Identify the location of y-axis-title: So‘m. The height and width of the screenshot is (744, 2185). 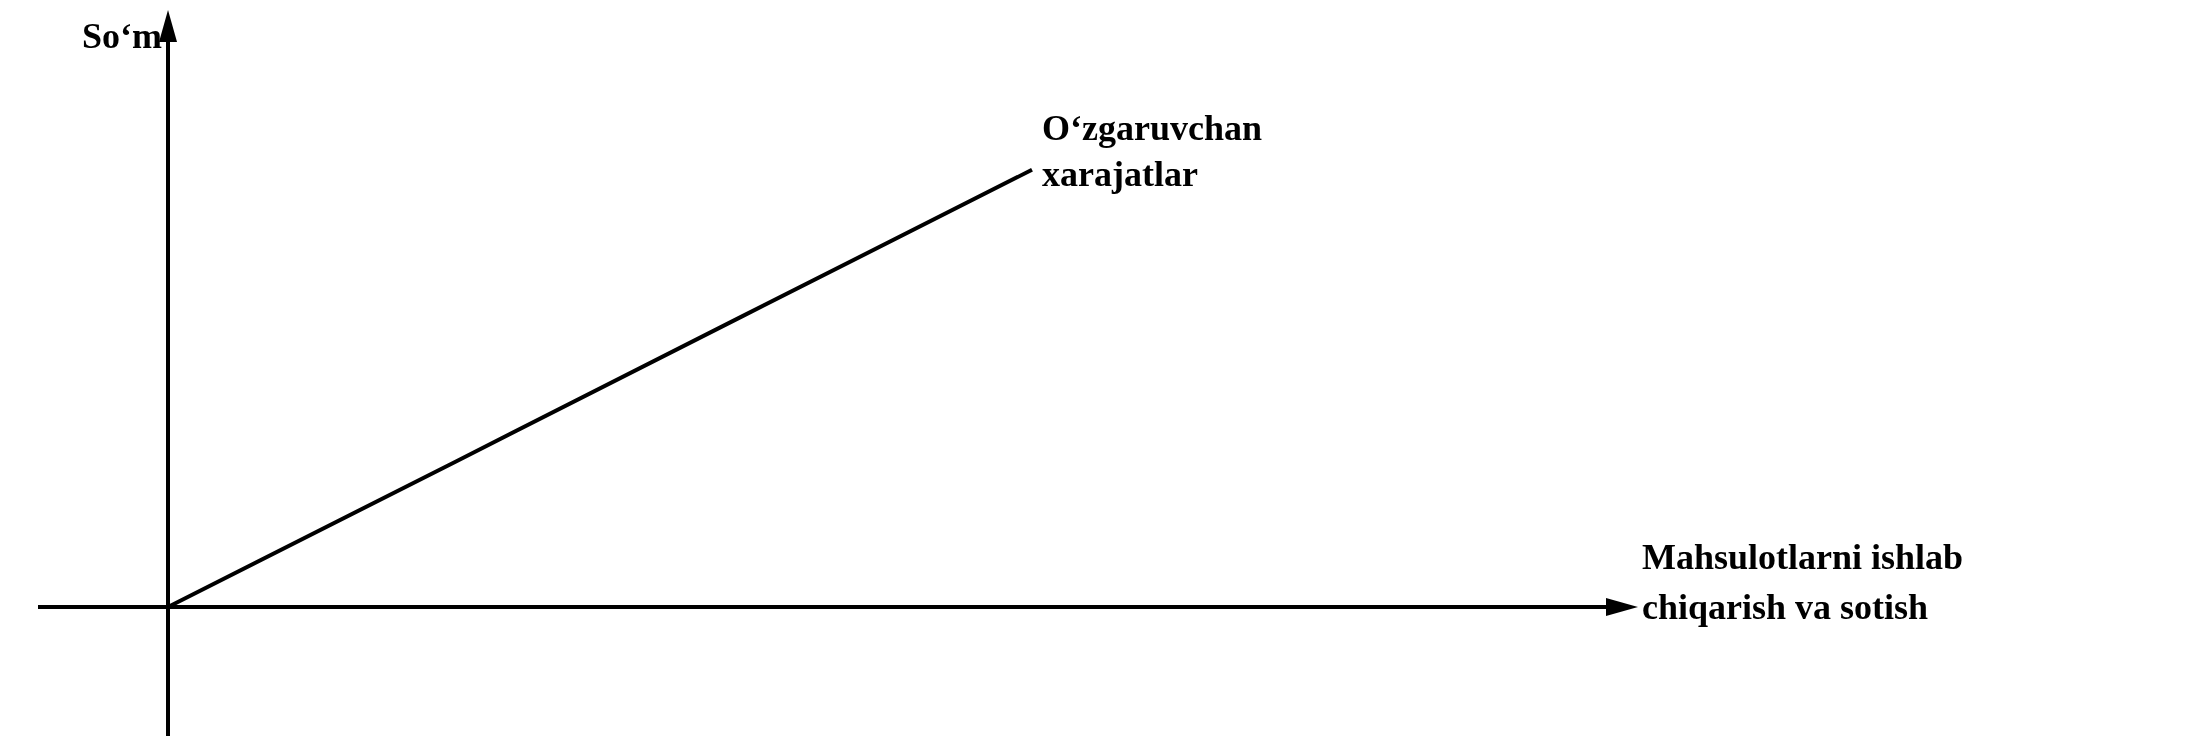
(122, 36).